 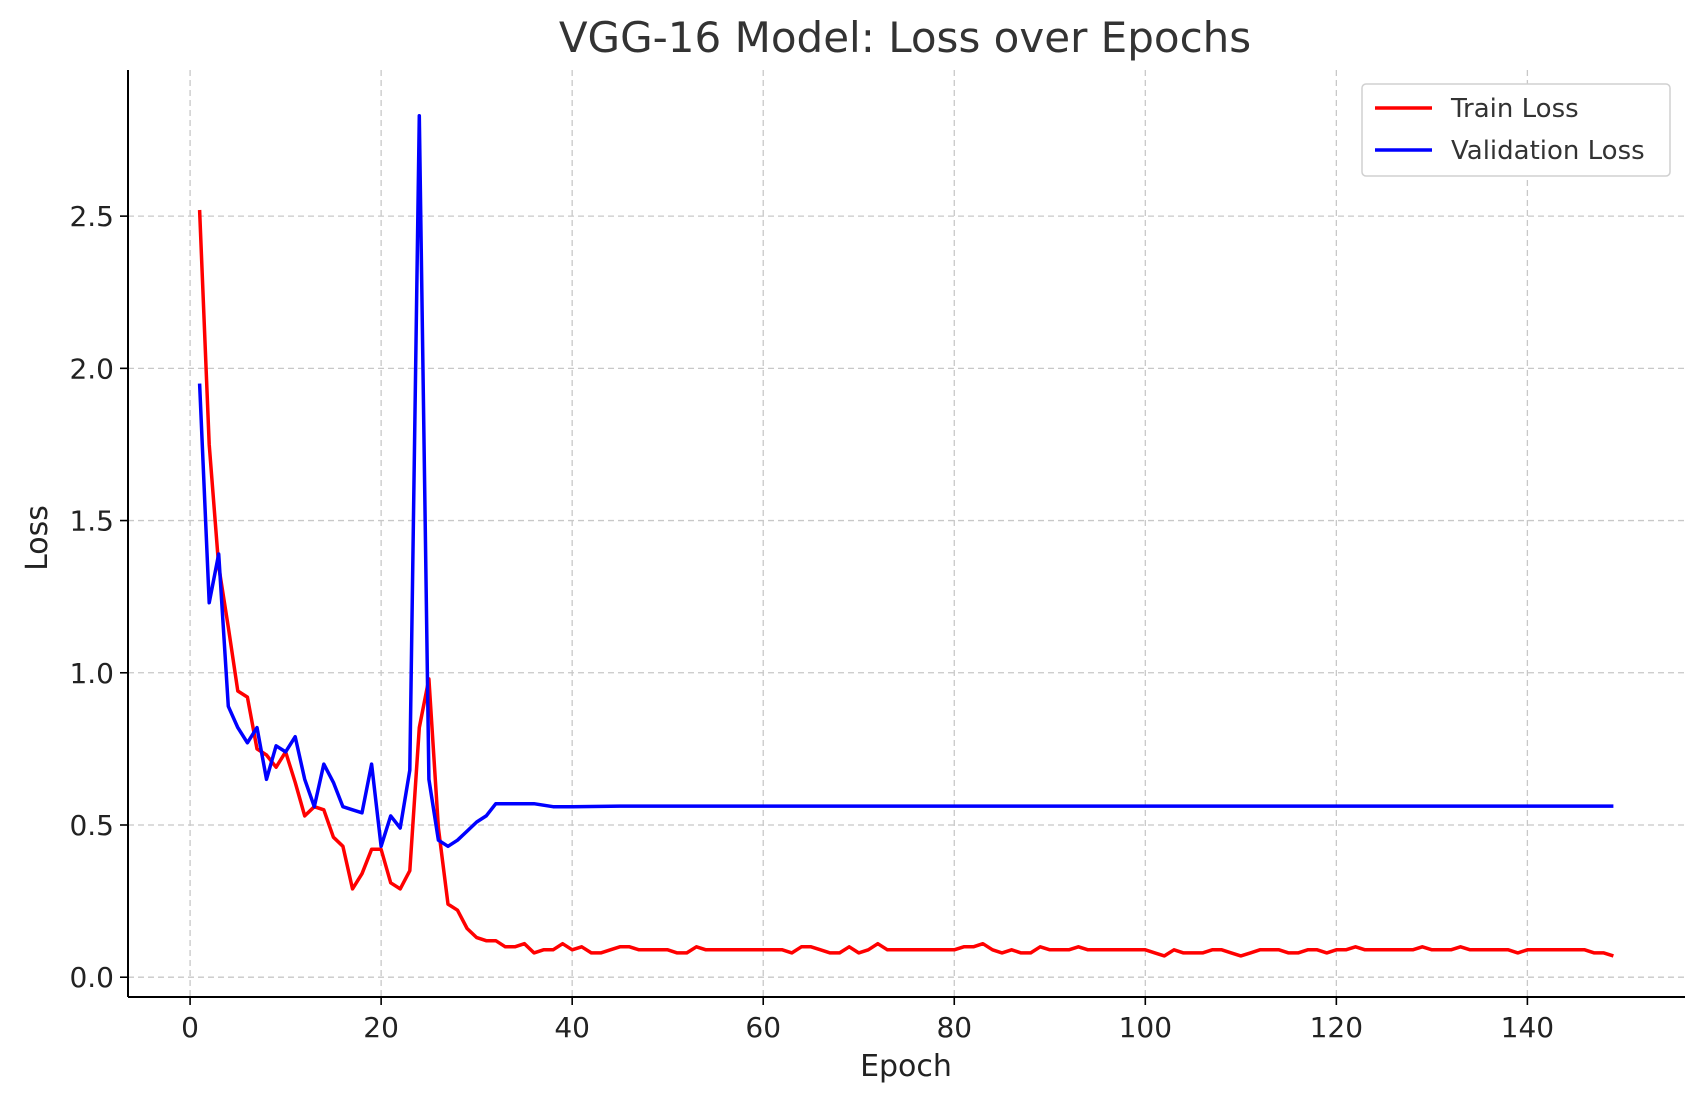 I want to click on legend: Train Loss Validation Loss, so click(x=1516, y=130).